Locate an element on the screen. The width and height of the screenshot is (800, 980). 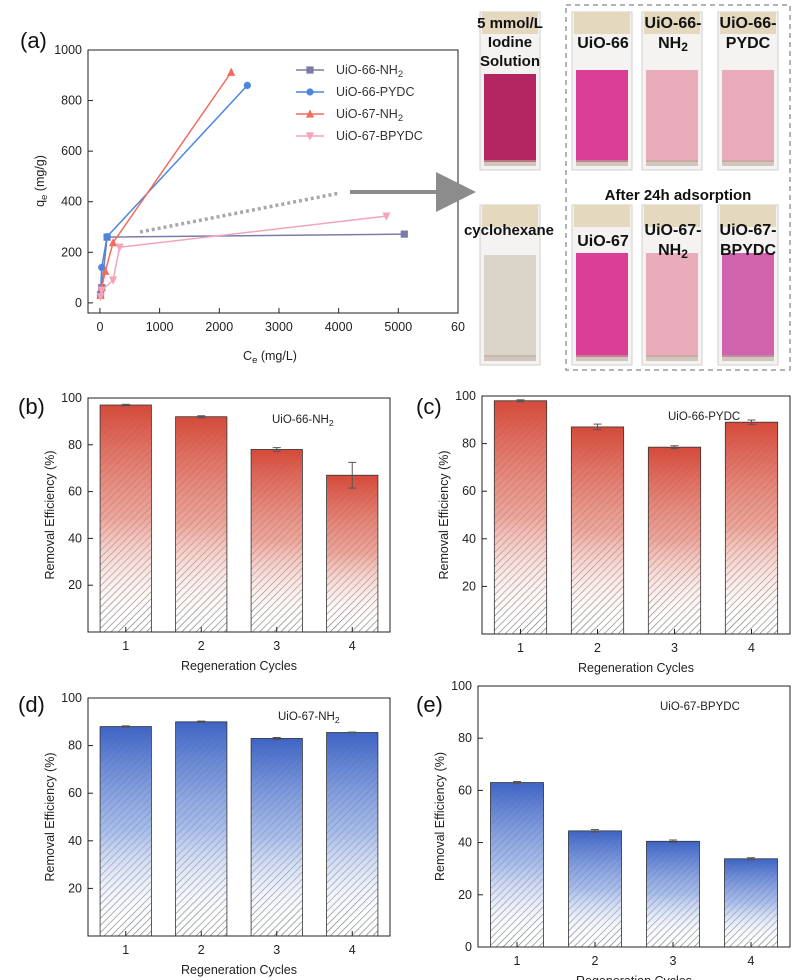
dotted-arrow is located at coordinates (240, 212).